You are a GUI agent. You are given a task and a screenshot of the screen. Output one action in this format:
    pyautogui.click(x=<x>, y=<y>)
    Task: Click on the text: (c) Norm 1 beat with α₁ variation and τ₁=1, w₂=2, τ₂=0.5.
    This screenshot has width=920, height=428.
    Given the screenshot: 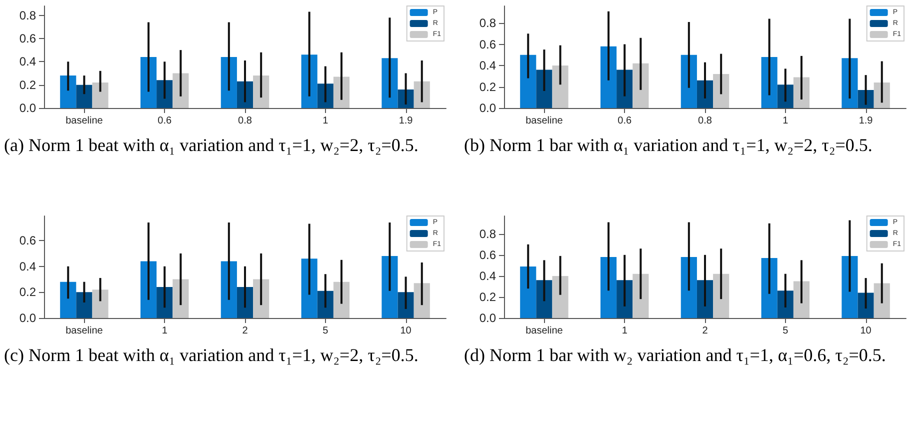 What is the action you would take?
    pyautogui.click(x=211, y=355)
    